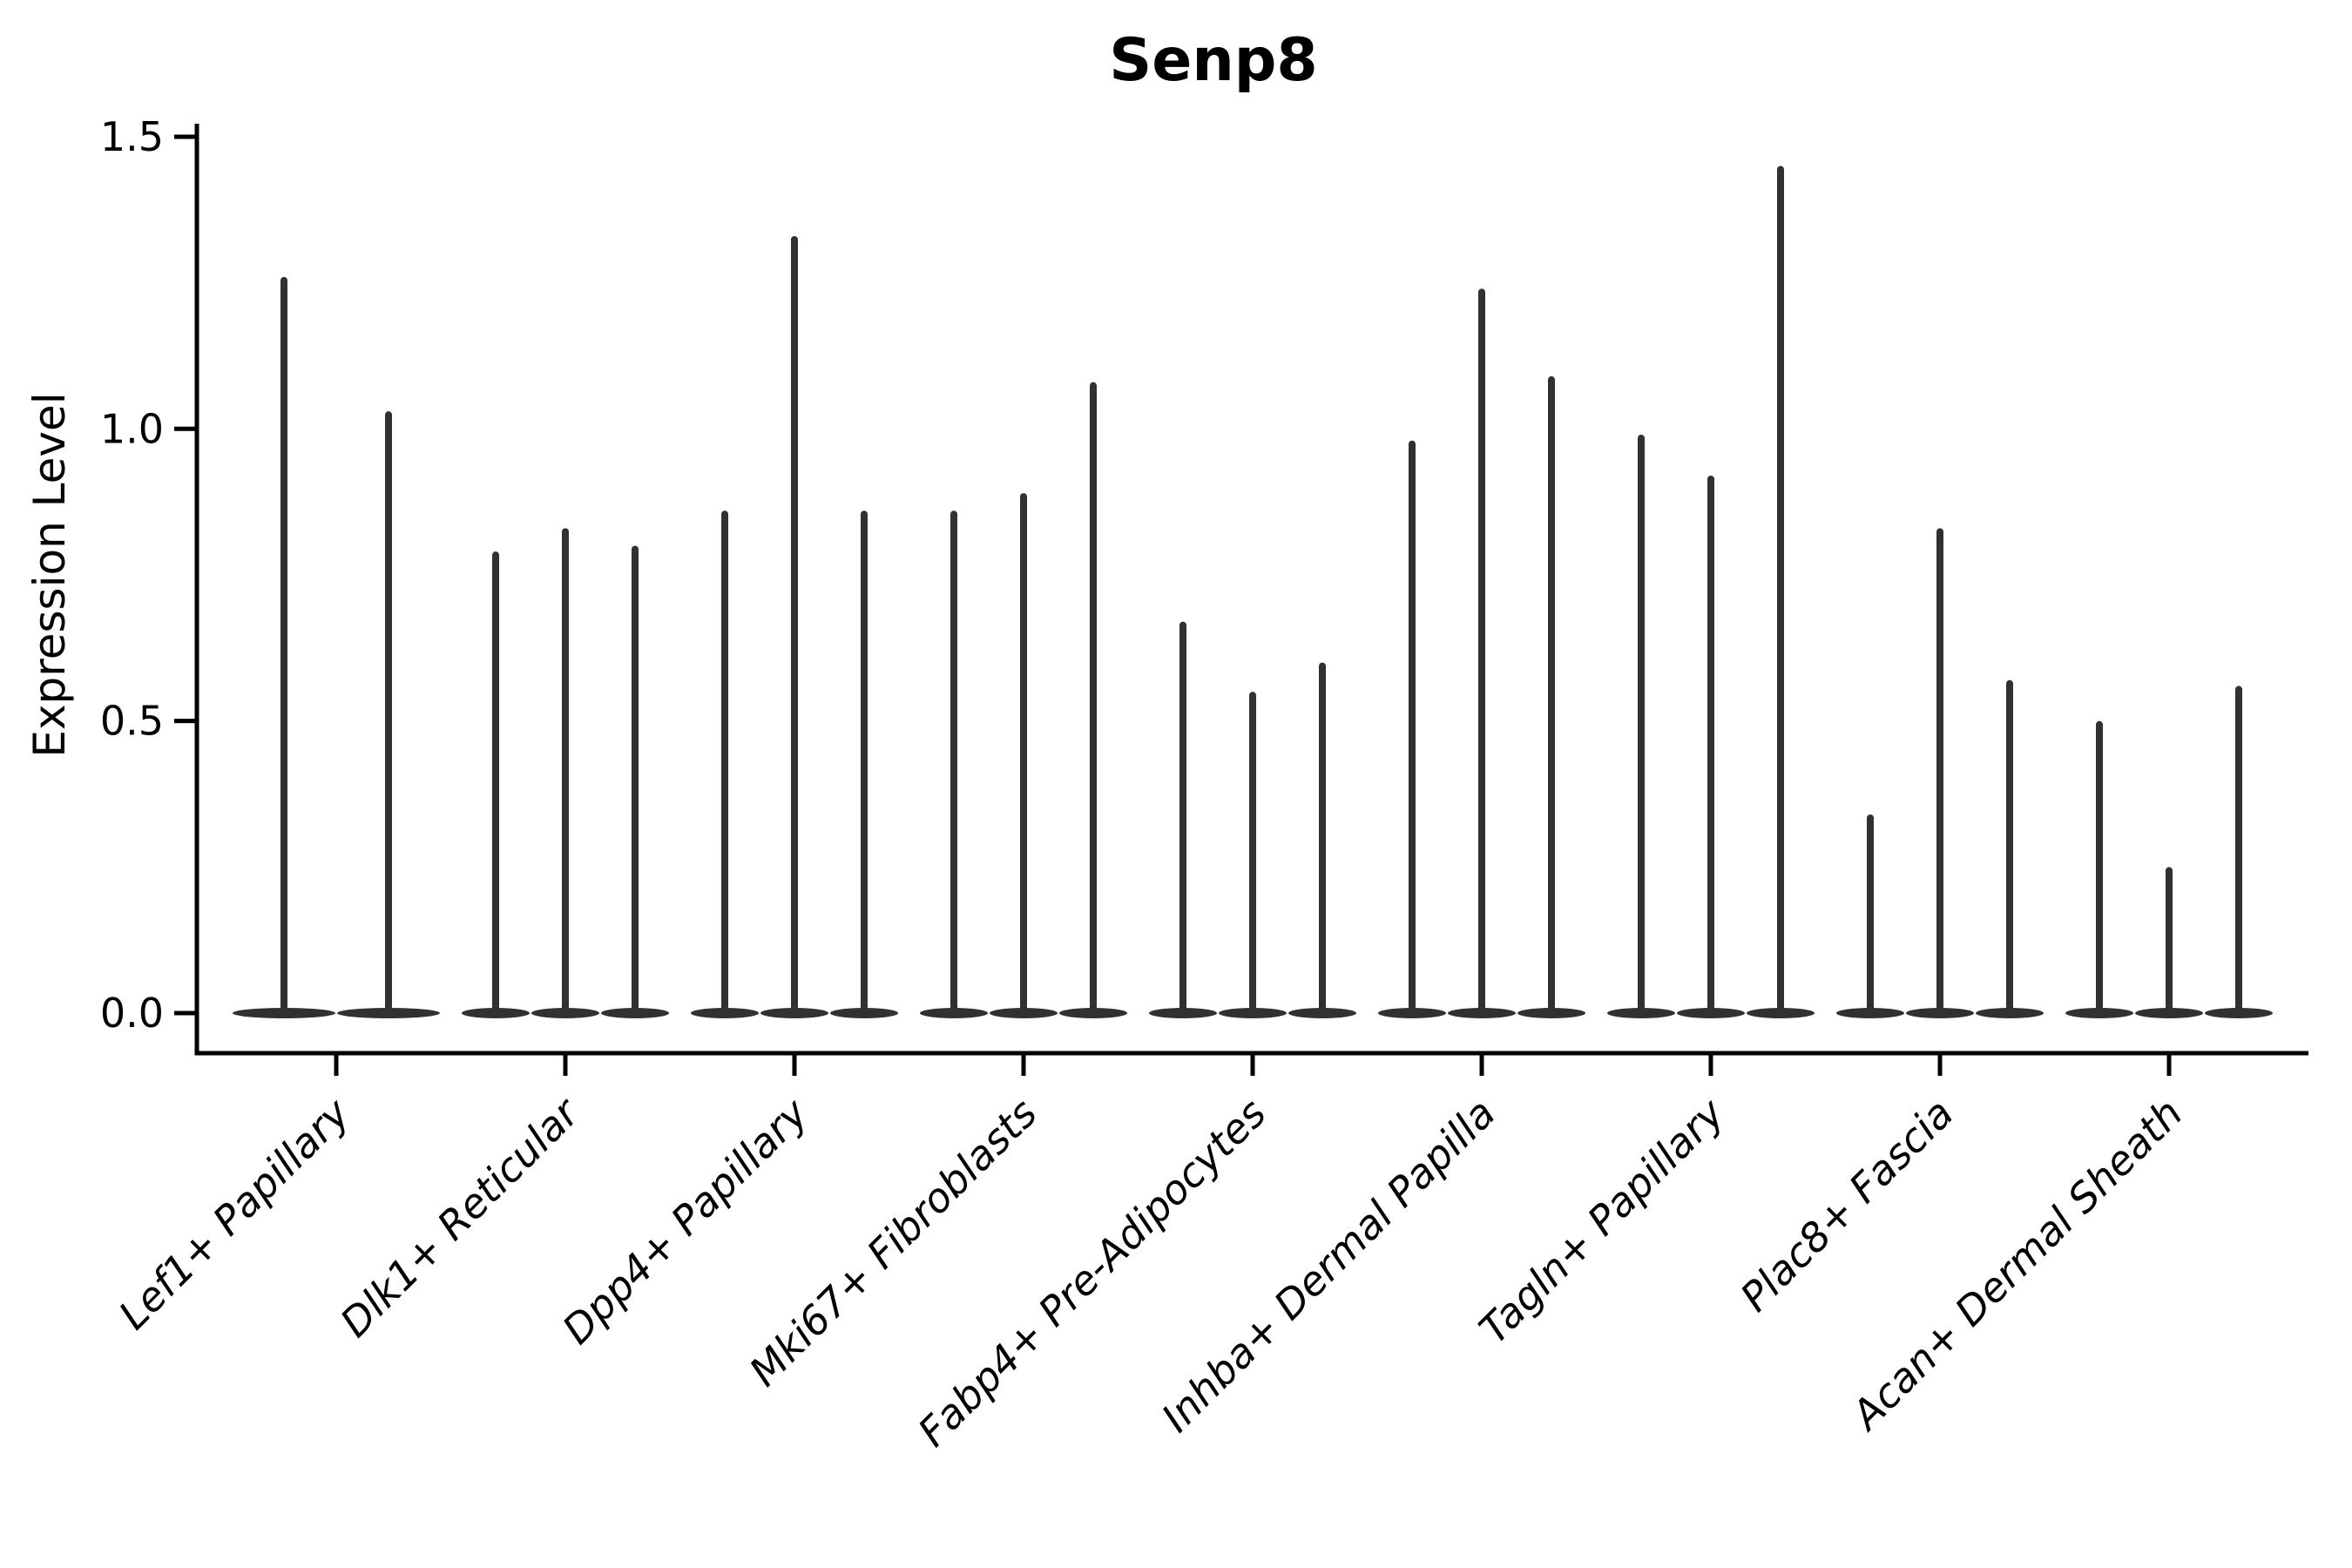  I want to click on x-tick-label: Dlk1+ Reticular, so click(460, 1216).